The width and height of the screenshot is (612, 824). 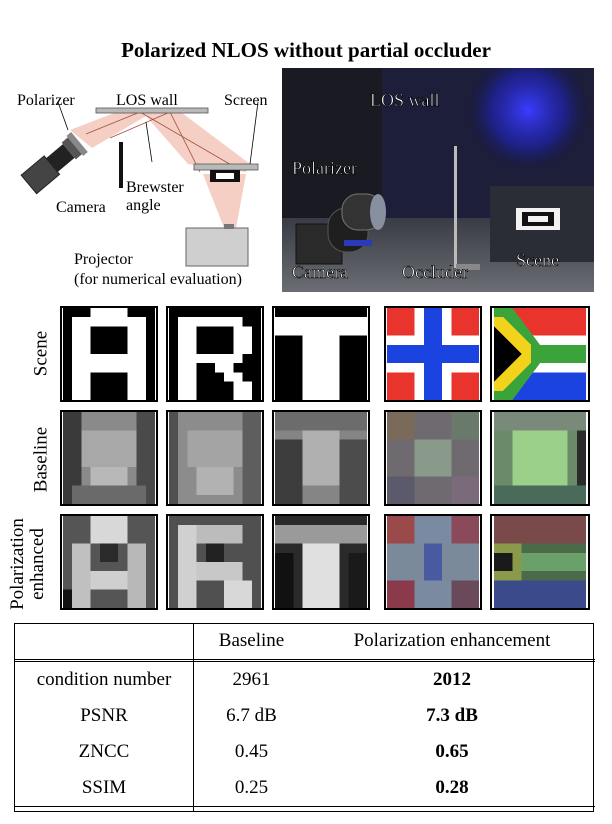 I want to click on diagram-label-los-wall: LOS wall, so click(x=147, y=100).